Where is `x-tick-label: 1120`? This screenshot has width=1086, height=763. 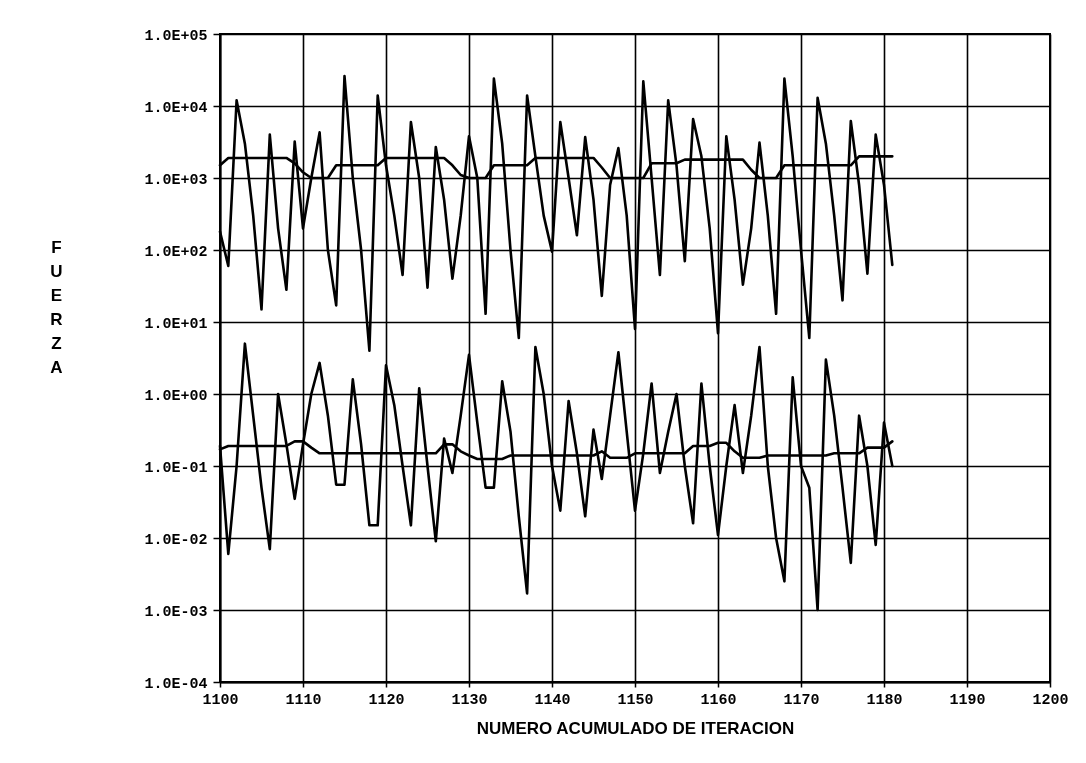 x-tick-label: 1120 is located at coordinates (386, 700).